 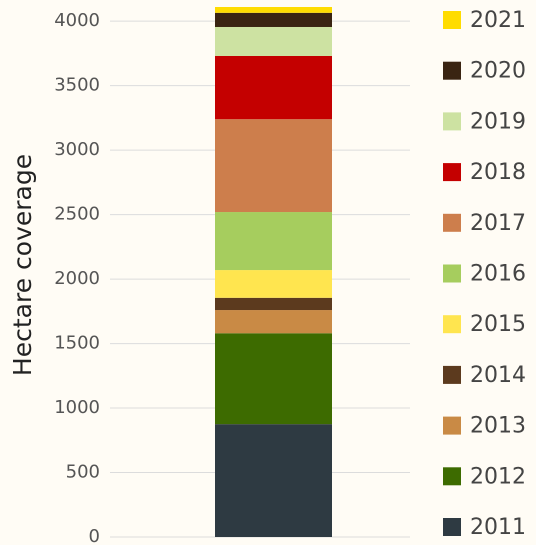 I want to click on legend-label: 2017, so click(x=498, y=223).